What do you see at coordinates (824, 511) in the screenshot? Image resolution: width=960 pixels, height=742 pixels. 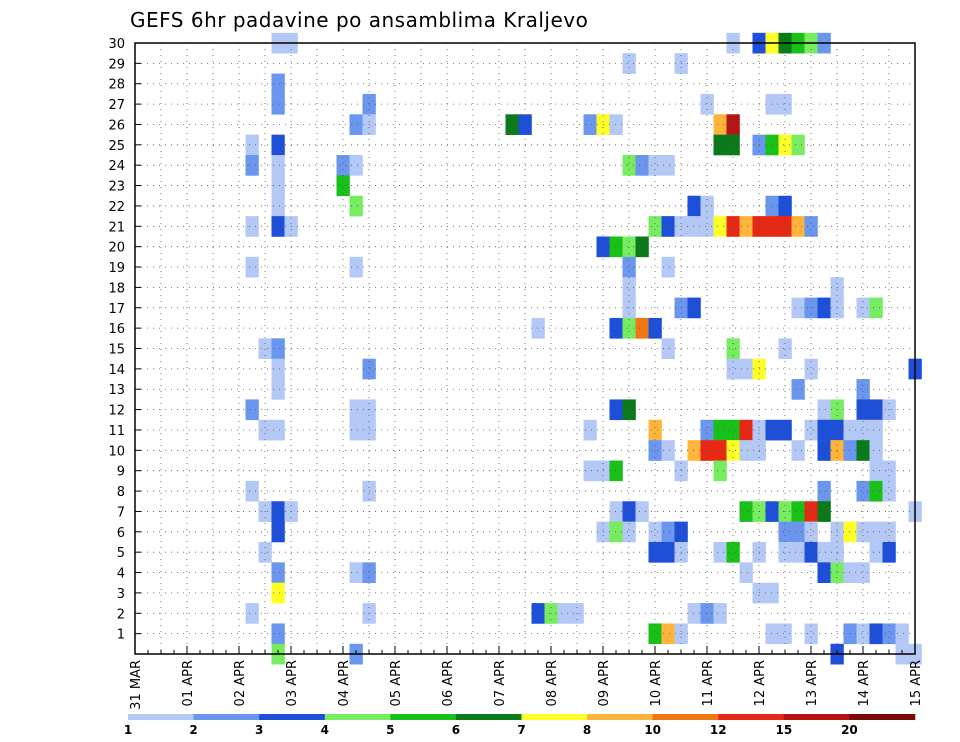 I see `cell-m7-s53` at bounding box center [824, 511].